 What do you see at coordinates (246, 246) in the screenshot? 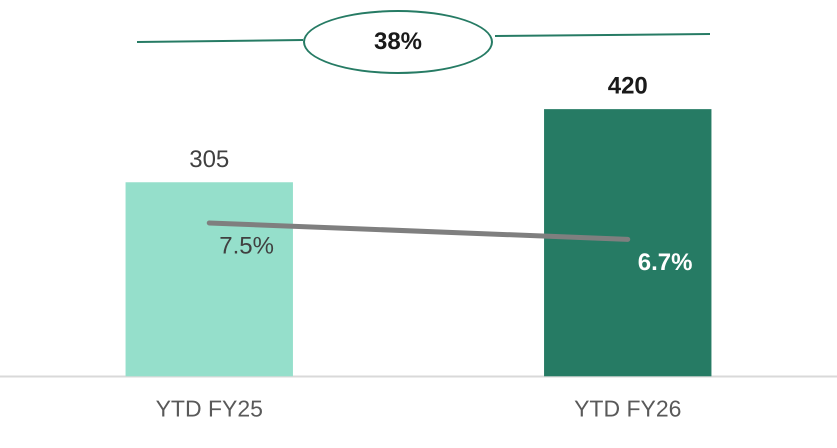
I see `data-label: 7.5%` at bounding box center [246, 246].